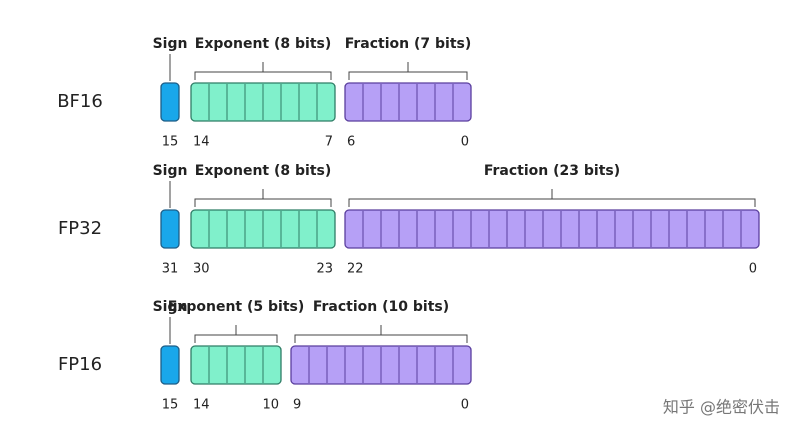  Describe the element at coordinates (201, 269) in the screenshot. I see `bit-index: 30` at that location.